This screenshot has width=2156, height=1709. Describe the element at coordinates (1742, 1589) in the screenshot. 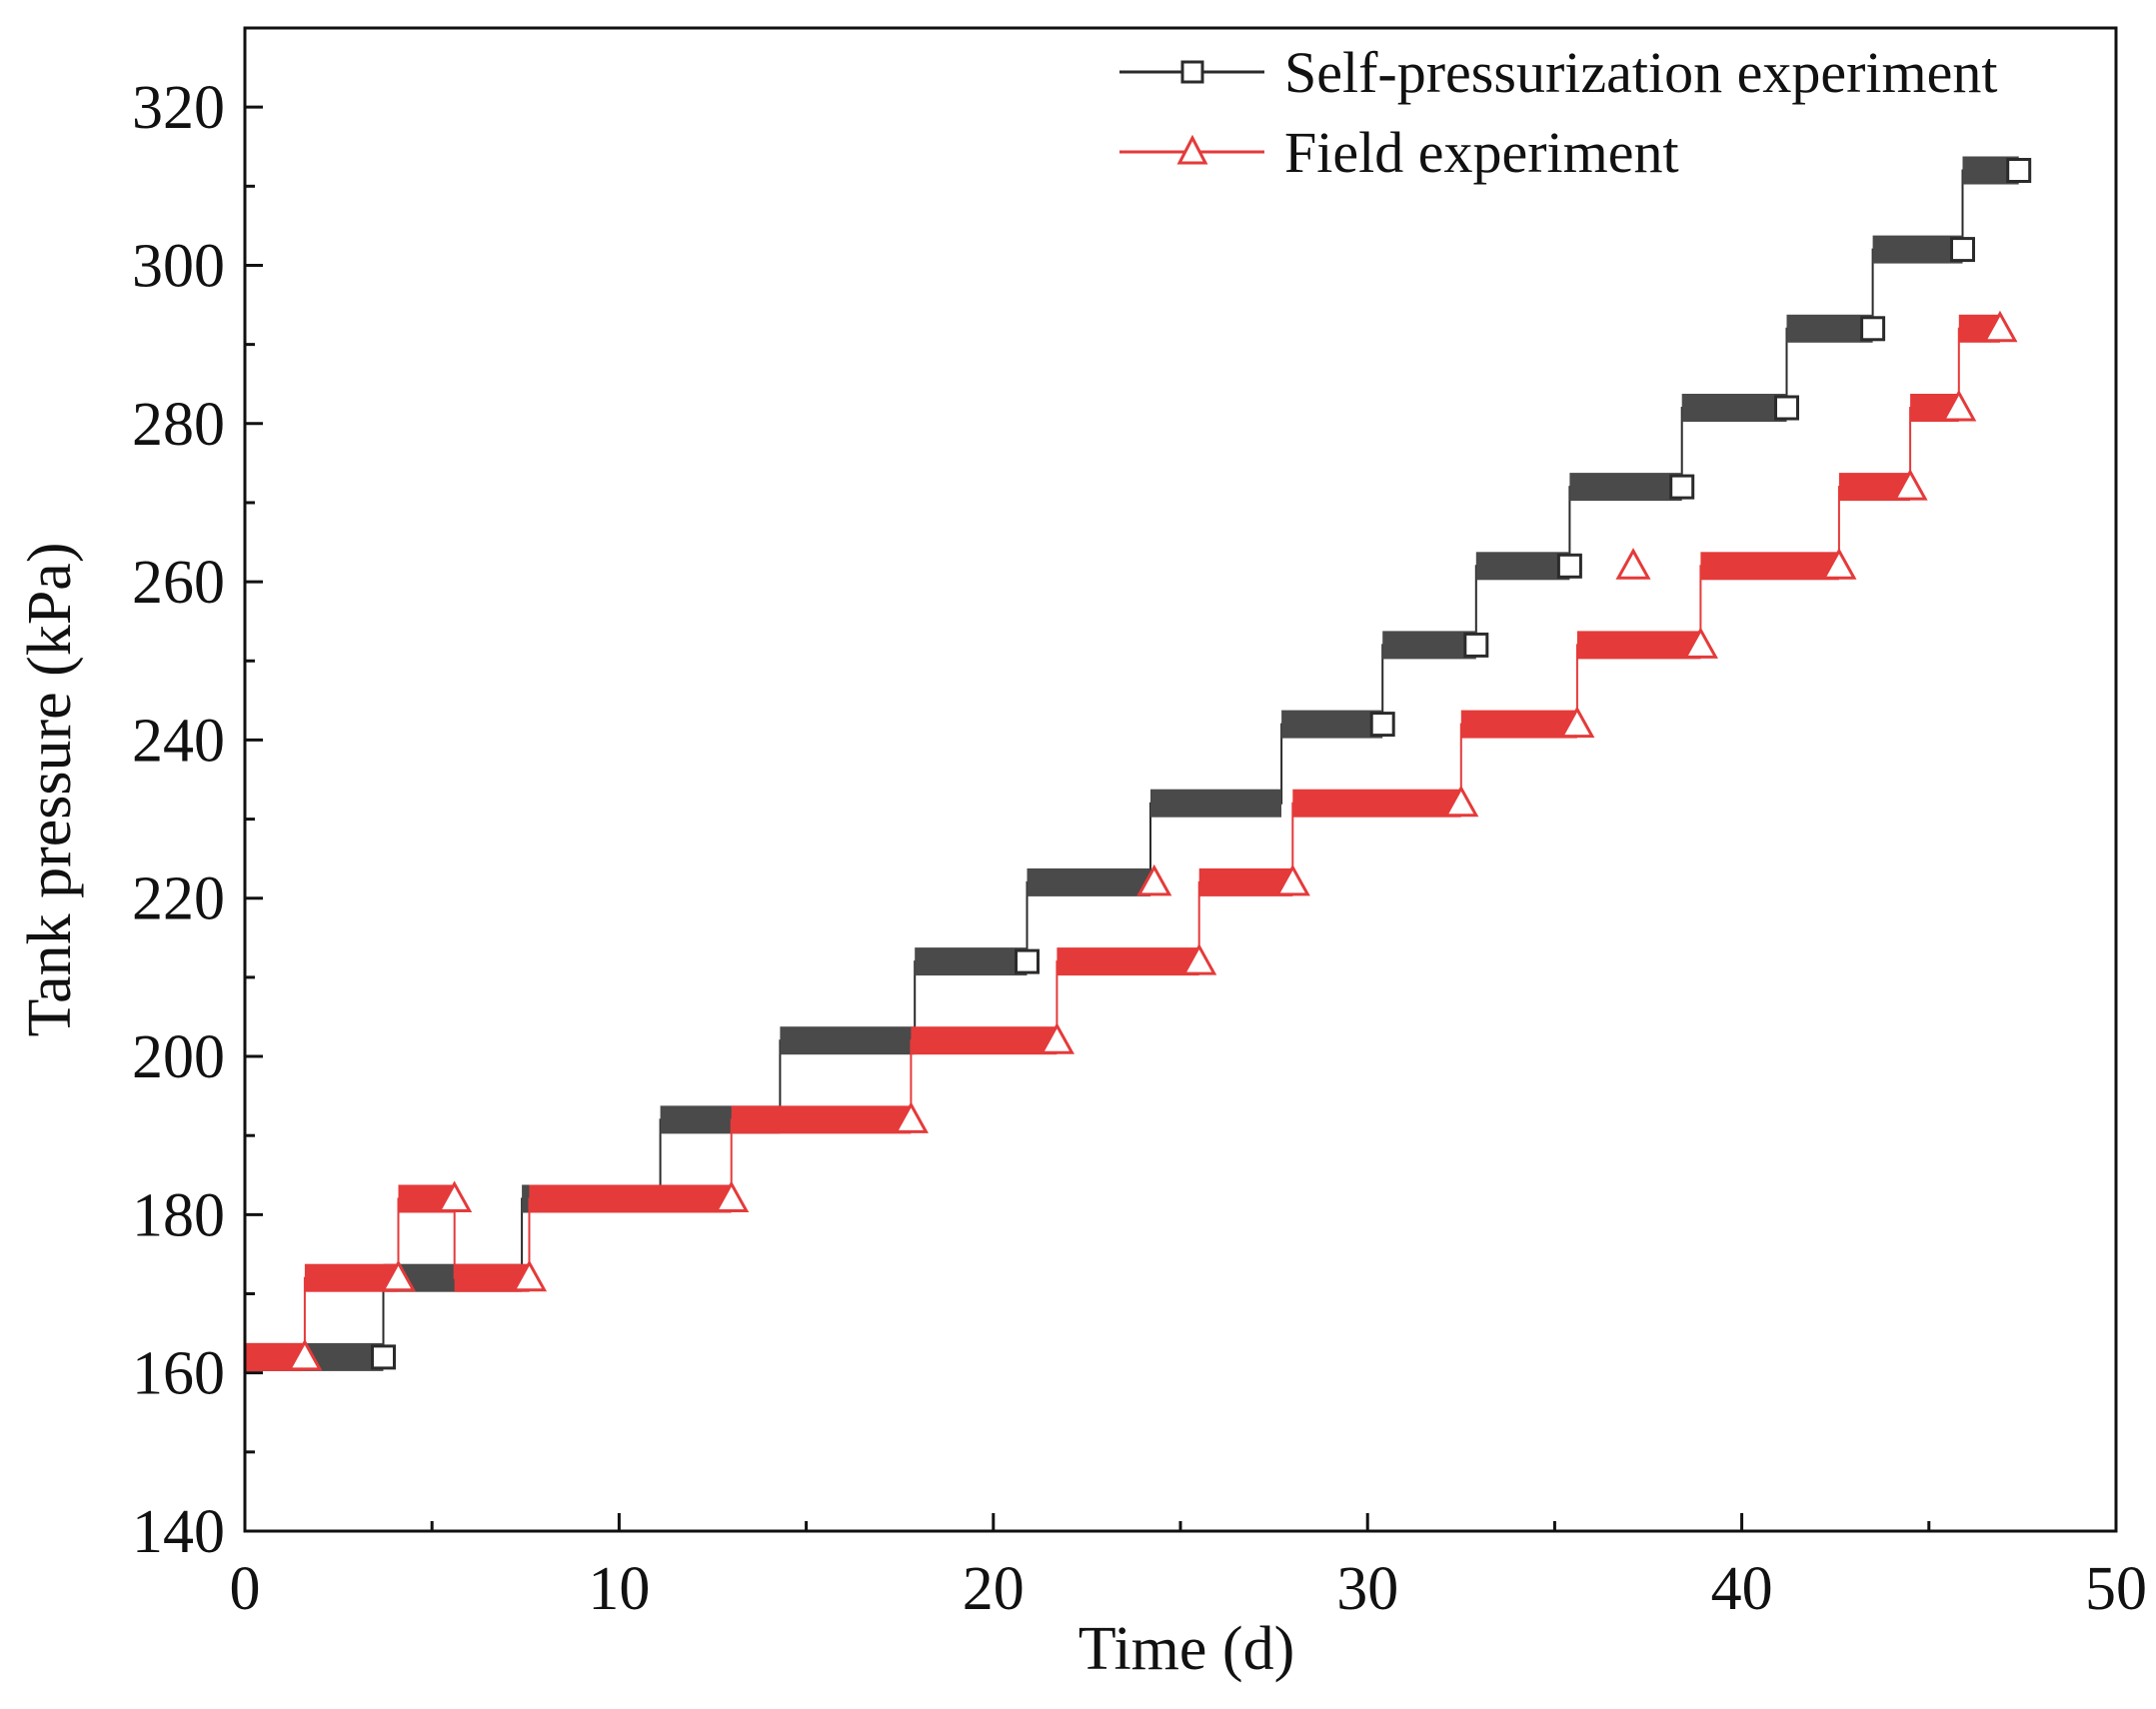

I see `x-tick-label: 40` at that location.